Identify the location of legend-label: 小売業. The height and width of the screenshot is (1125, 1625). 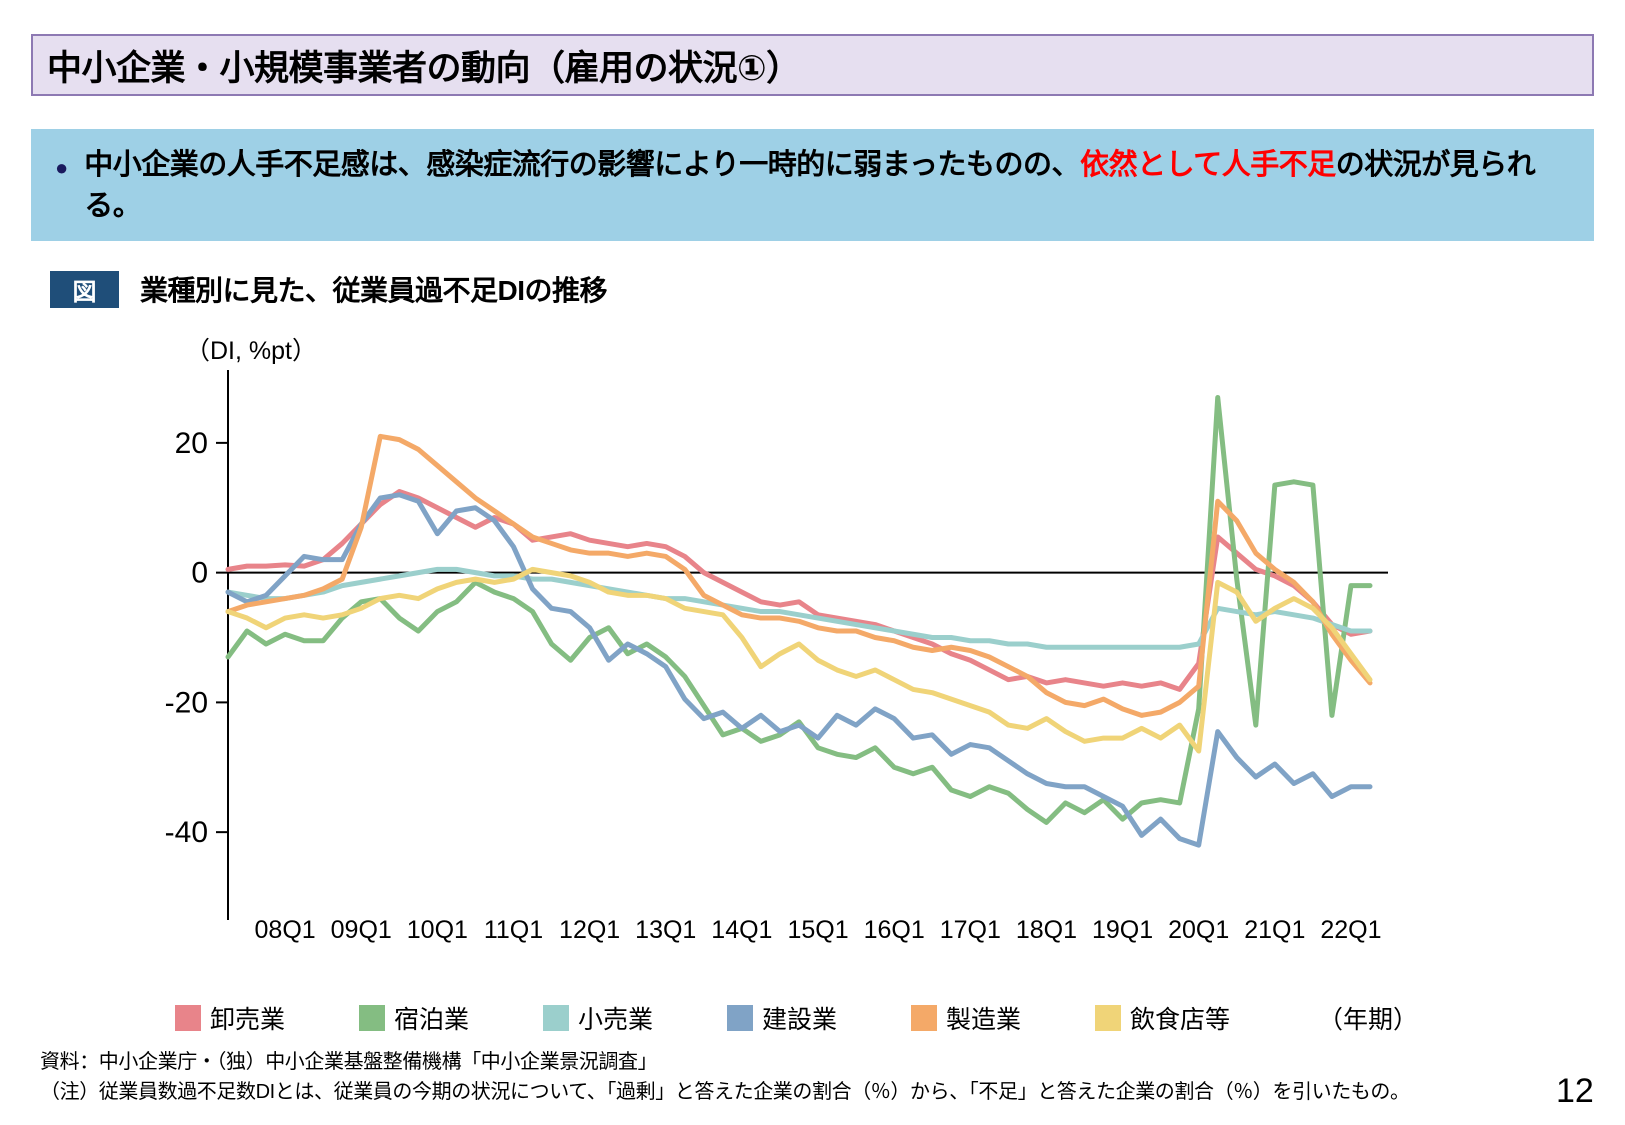
(616, 1020).